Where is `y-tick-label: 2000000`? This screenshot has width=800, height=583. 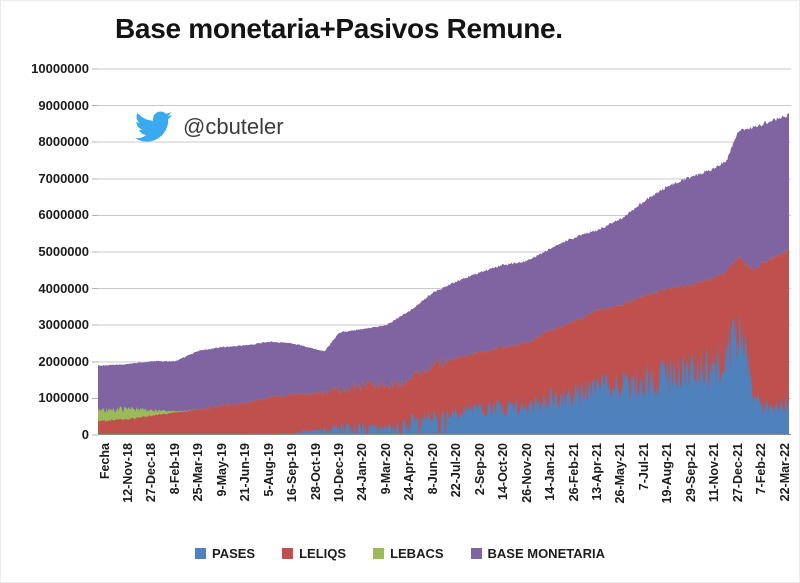 y-tick-label: 2000000 is located at coordinates (63, 361).